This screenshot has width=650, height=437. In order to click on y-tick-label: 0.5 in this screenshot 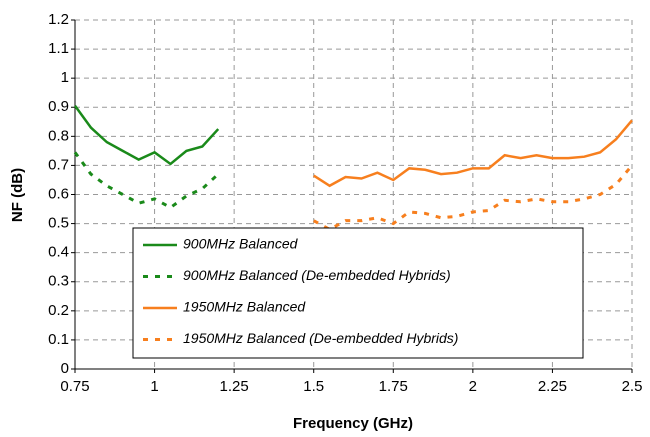, I will do `click(58, 223)`.